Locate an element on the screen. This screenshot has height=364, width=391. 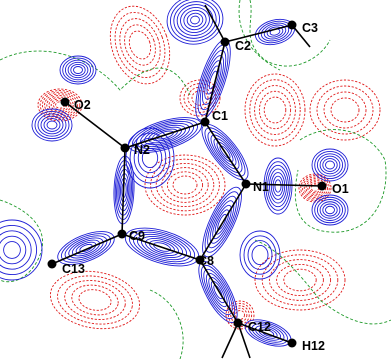
bond-n1-c8 is located at coordinates (223, 222).